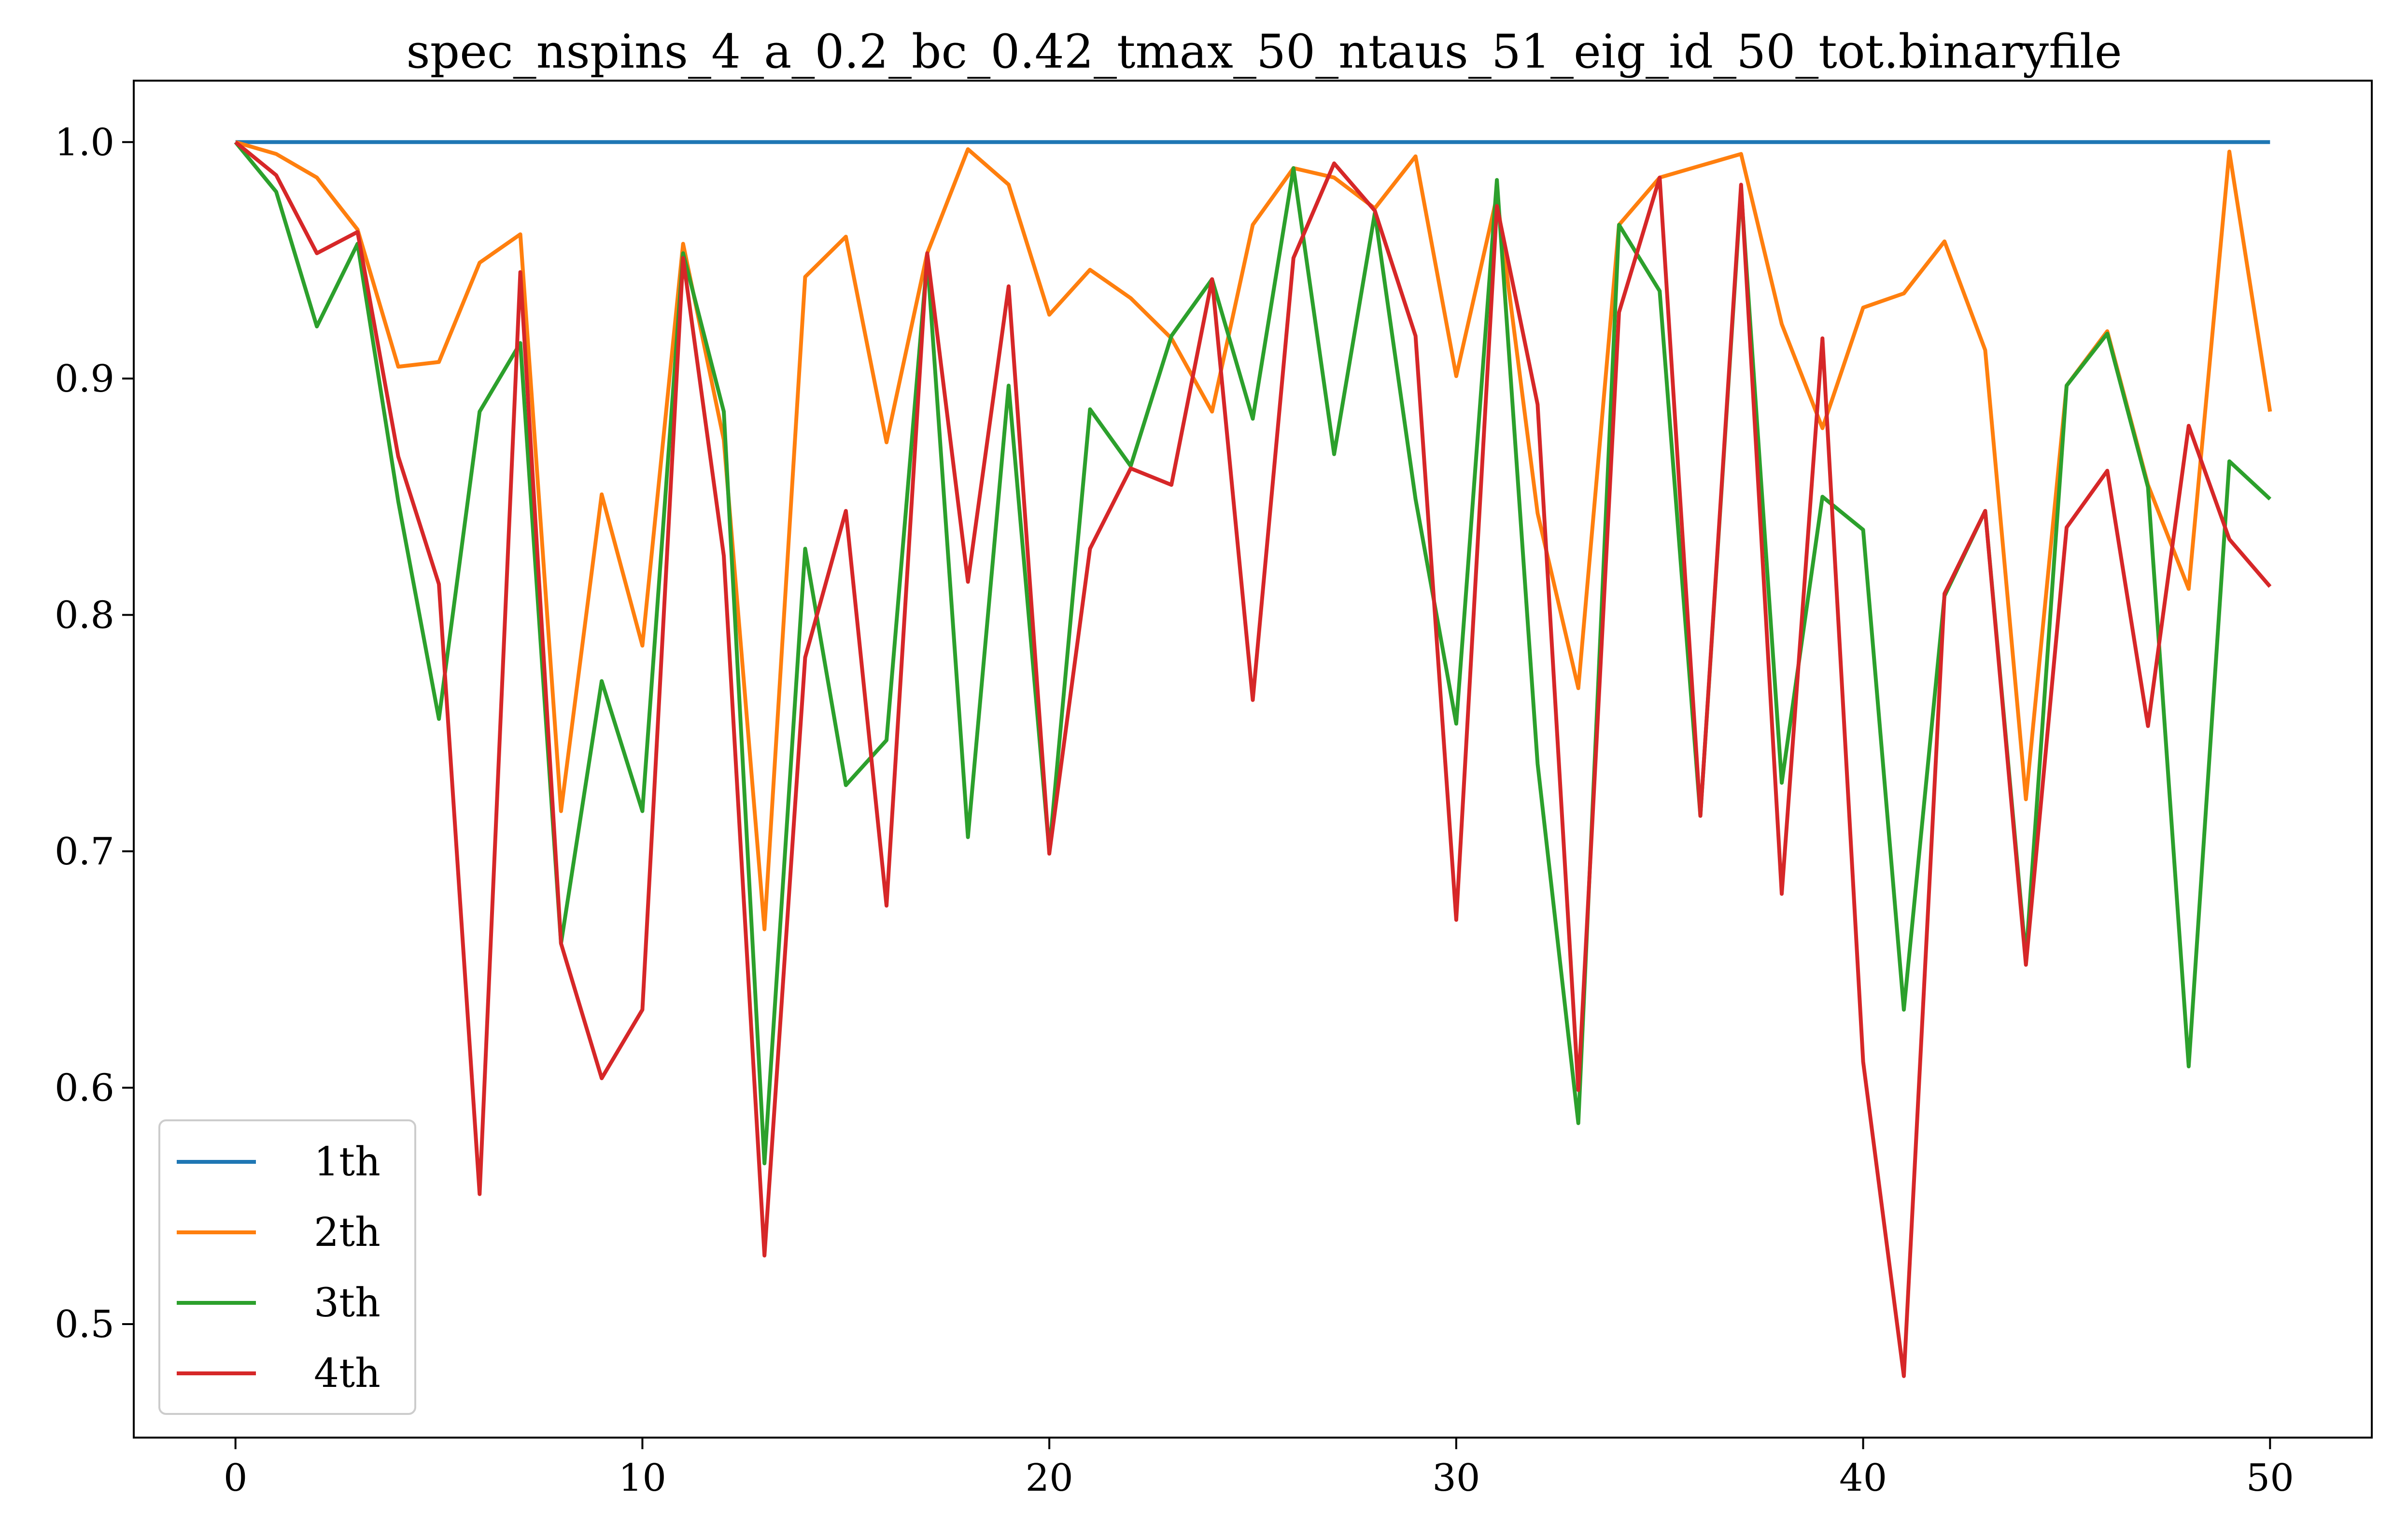  Describe the element at coordinates (1863, 1478) in the screenshot. I see `x-tick-label: 40` at that location.